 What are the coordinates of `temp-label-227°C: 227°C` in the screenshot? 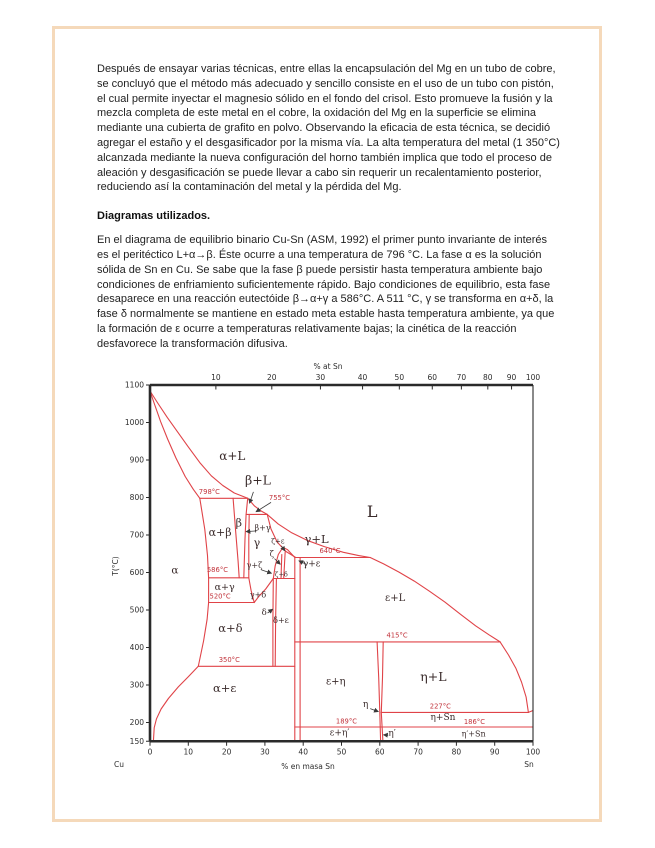 It's located at (440, 706).